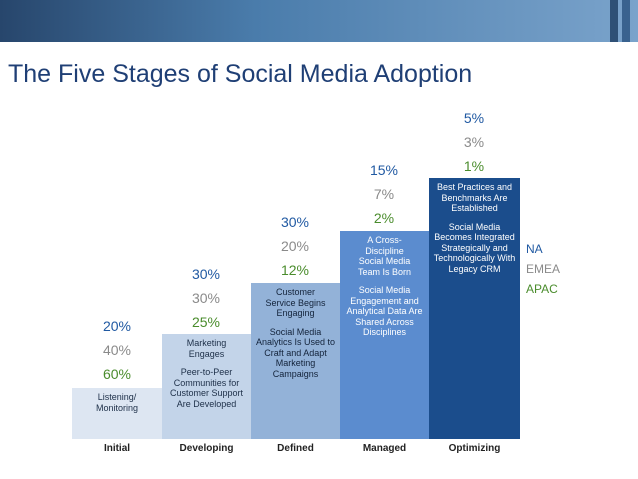 The image size is (638, 479). Describe the element at coordinates (295, 270) in the screenshot. I see `stage-defined-apac: 12%` at that location.